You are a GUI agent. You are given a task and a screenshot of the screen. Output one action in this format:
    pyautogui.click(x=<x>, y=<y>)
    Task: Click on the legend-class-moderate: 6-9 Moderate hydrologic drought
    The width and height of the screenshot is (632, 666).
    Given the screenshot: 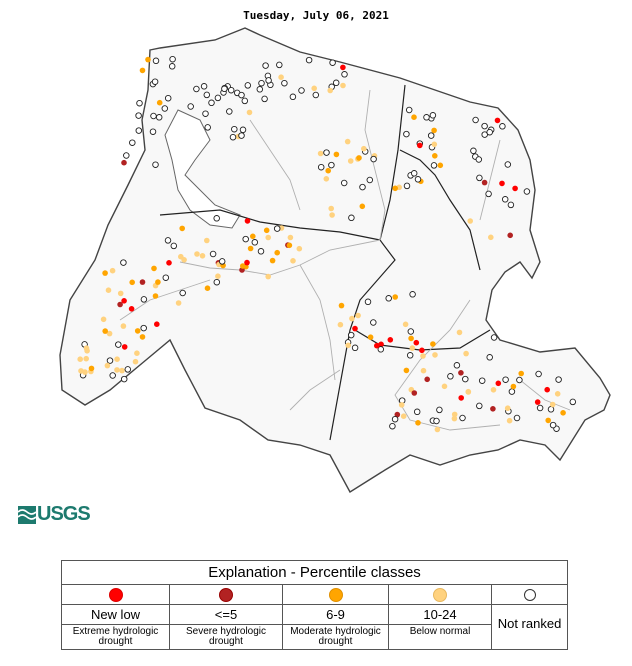 What is the action you would take?
    pyautogui.click(x=336, y=617)
    